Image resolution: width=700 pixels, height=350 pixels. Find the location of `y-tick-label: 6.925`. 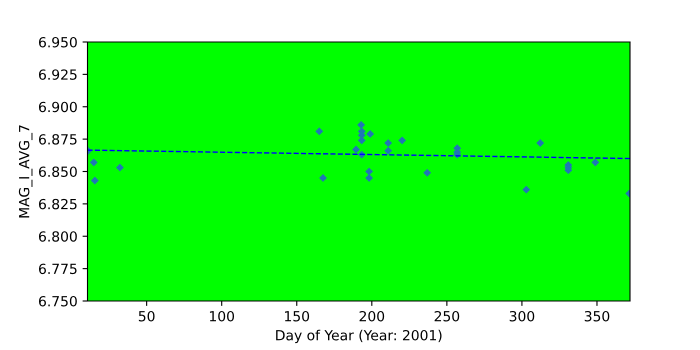

y-tick-label: 6.925 is located at coordinates (57, 74).